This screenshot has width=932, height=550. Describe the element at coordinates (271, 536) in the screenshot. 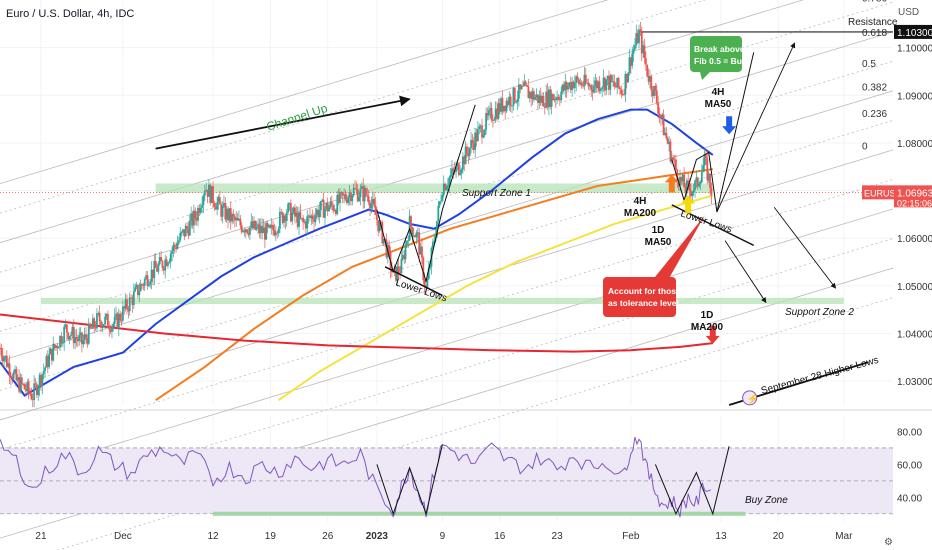

I see `time-tick-label: 19` at that location.